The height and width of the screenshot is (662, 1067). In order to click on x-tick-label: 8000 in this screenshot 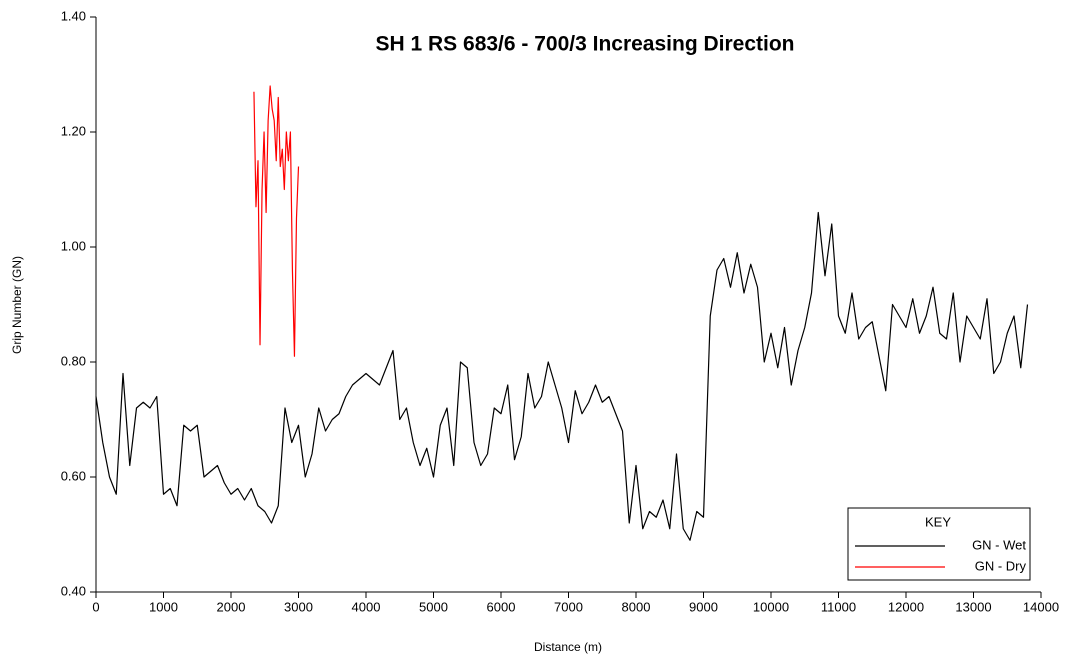, I will do `click(636, 606)`.